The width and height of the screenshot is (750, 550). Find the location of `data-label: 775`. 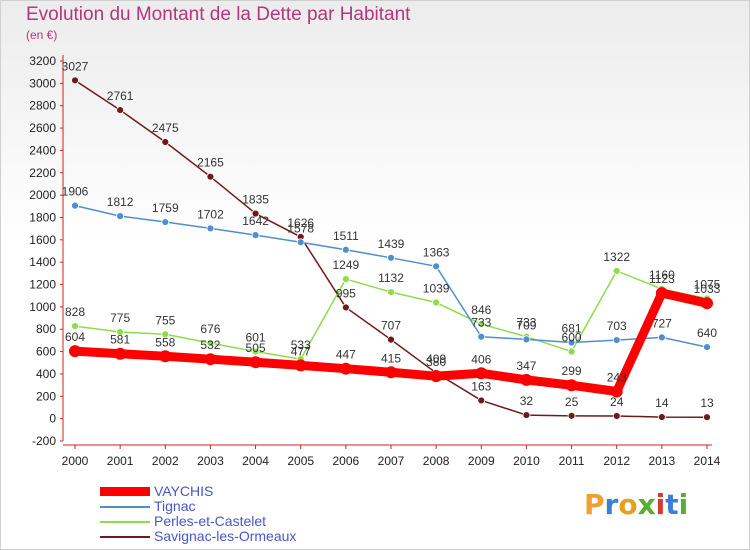

data-label: 775 is located at coordinates (120, 318).